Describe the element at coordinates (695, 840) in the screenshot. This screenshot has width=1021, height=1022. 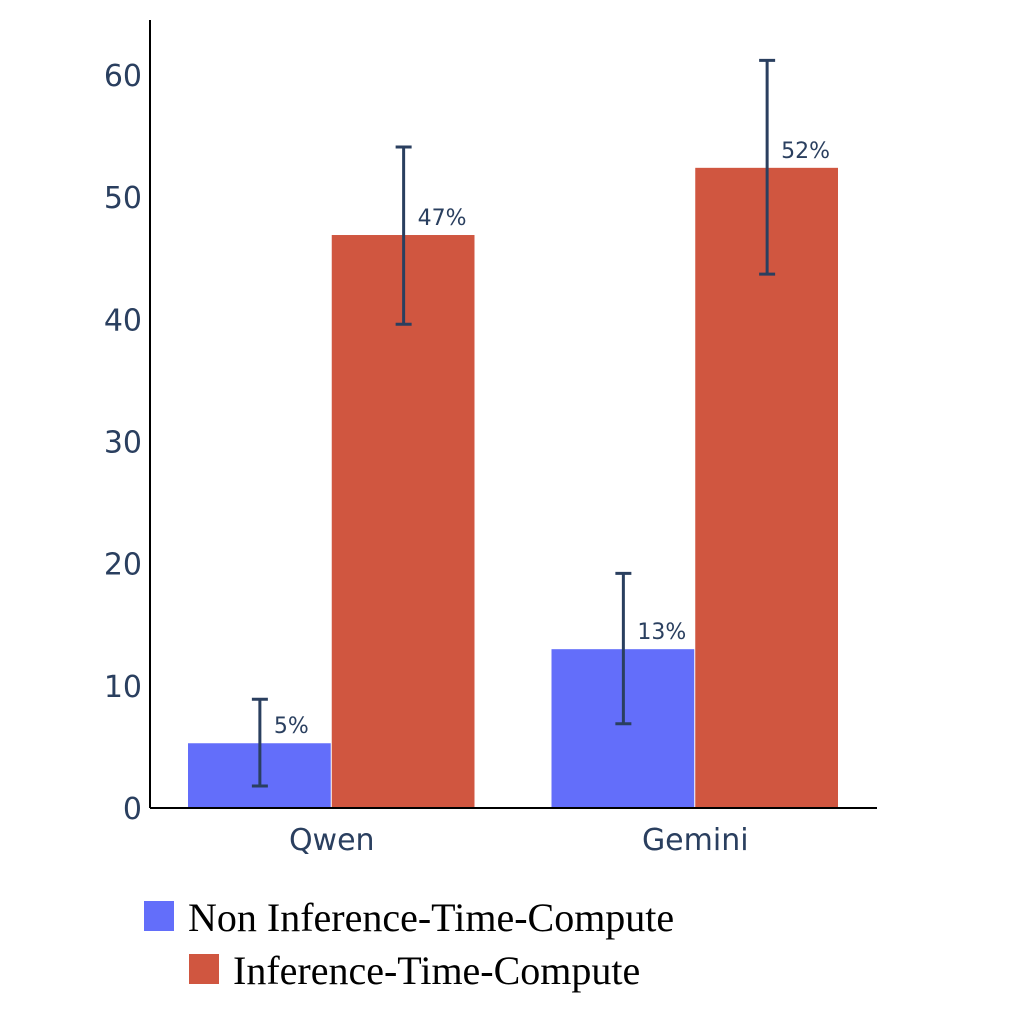
I see `x-tick-label-gemini: Gemini` at that location.